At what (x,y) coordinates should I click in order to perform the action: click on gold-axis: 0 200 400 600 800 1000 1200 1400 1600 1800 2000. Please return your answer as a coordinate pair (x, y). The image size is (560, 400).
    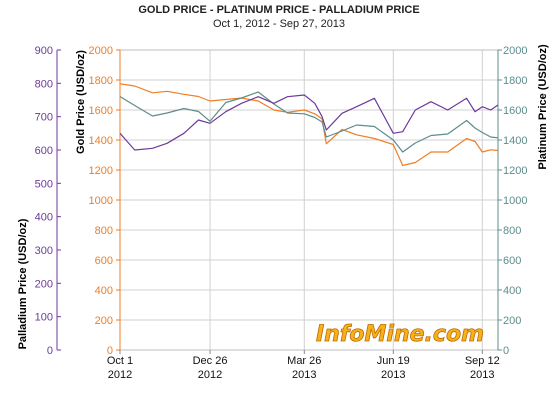
    Looking at the image, I should click on (105, 201).